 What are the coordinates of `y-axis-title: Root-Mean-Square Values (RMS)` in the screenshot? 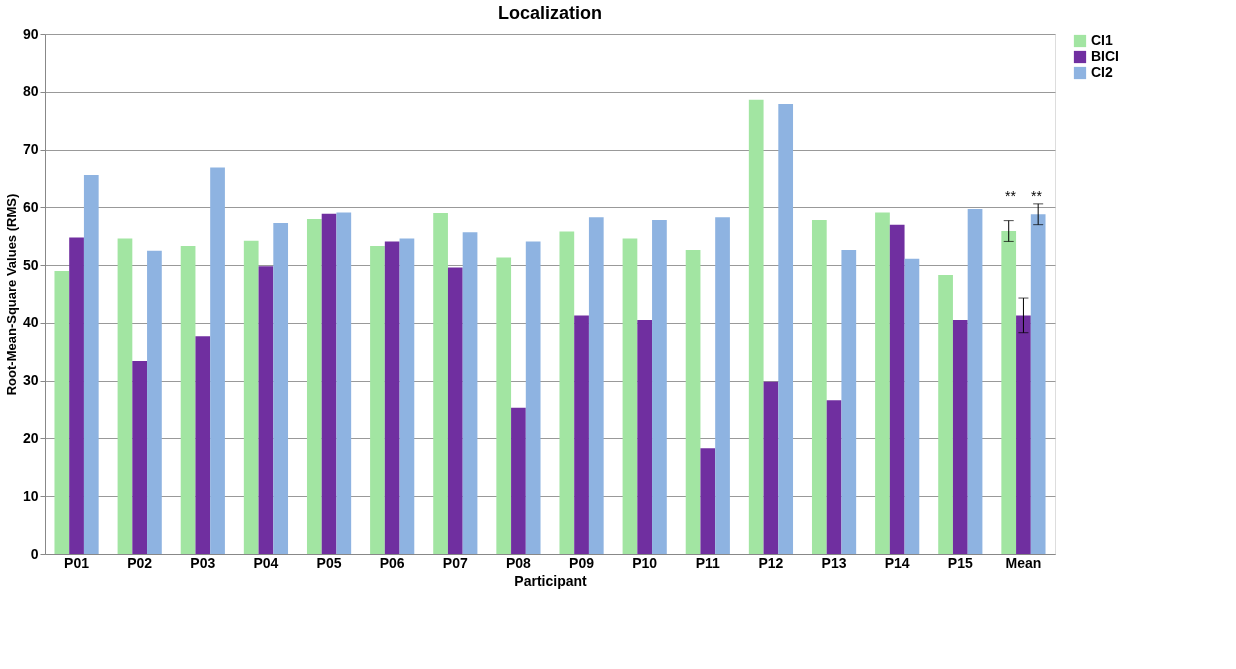 It's located at (11, 294).